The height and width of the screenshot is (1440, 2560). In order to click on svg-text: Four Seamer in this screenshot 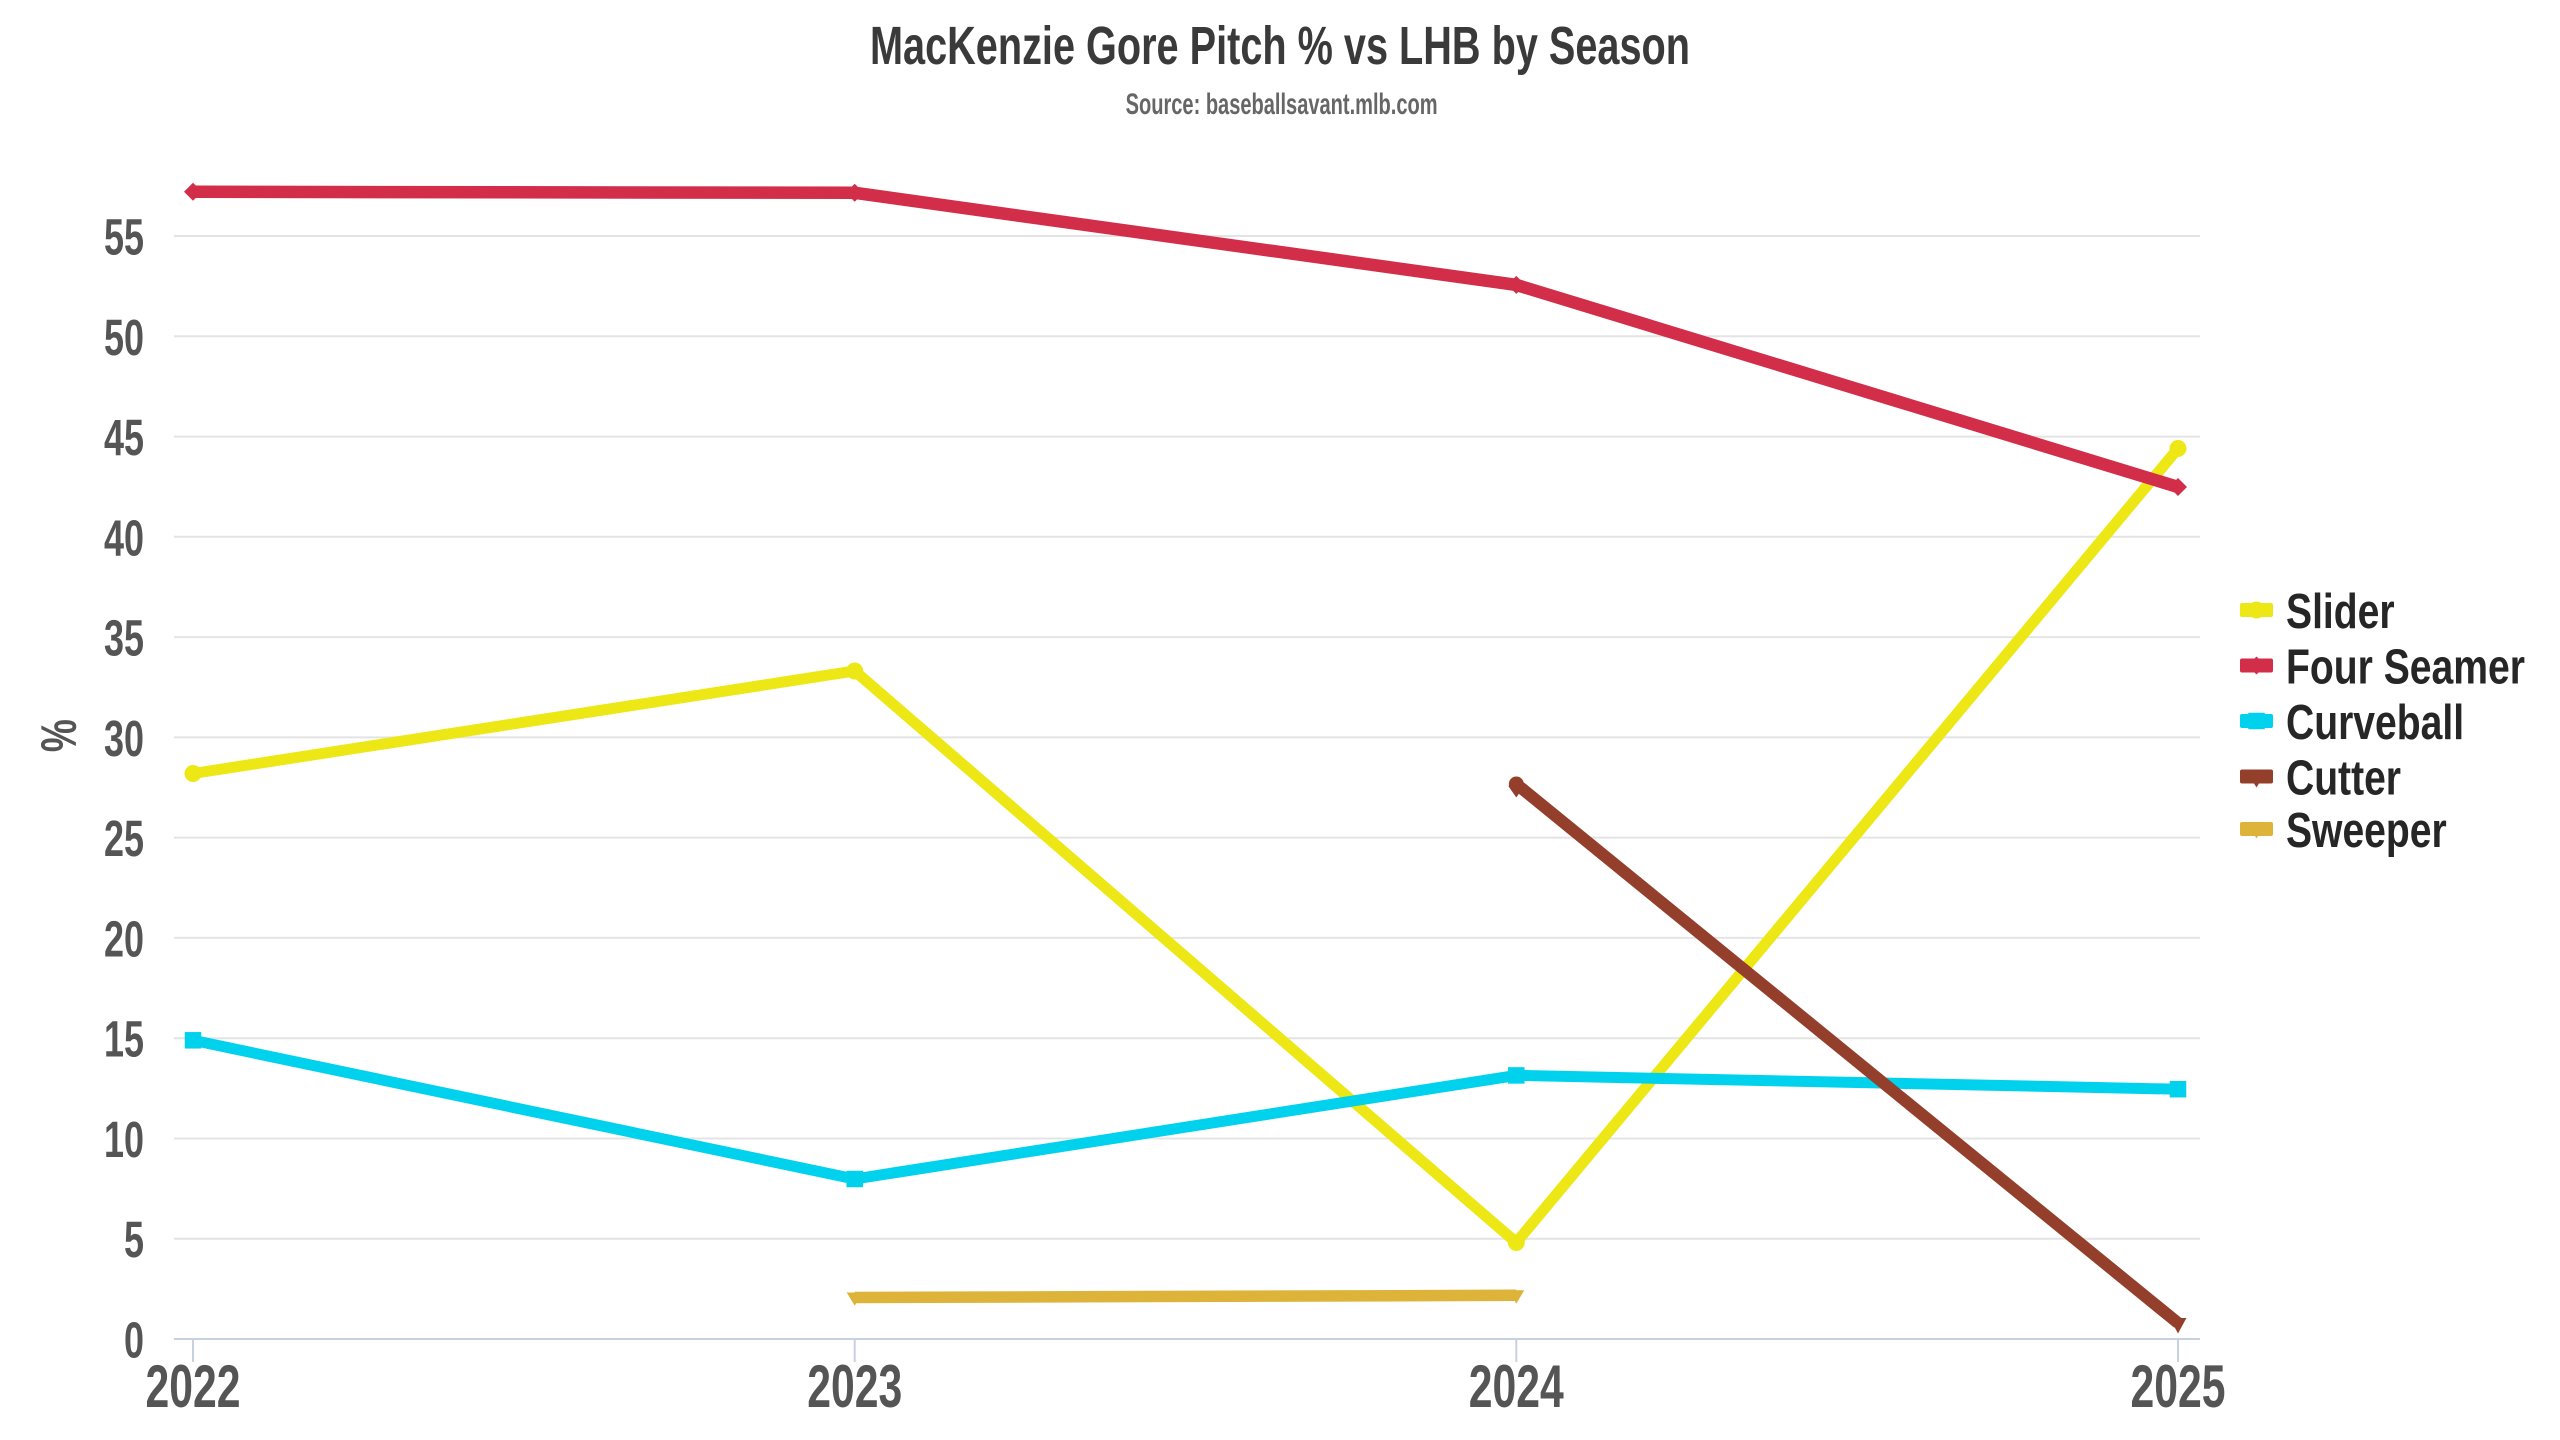, I will do `click(2405, 667)`.